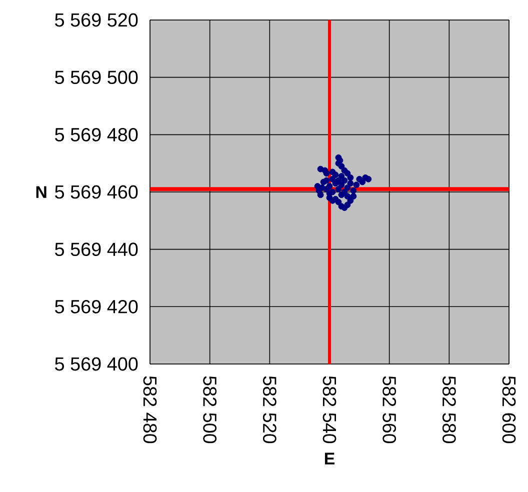 The image size is (528, 492). What do you see at coordinates (96, 249) in the screenshot?
I see `y-tick-label: 5 569 440` at bounding box center [96, 249].